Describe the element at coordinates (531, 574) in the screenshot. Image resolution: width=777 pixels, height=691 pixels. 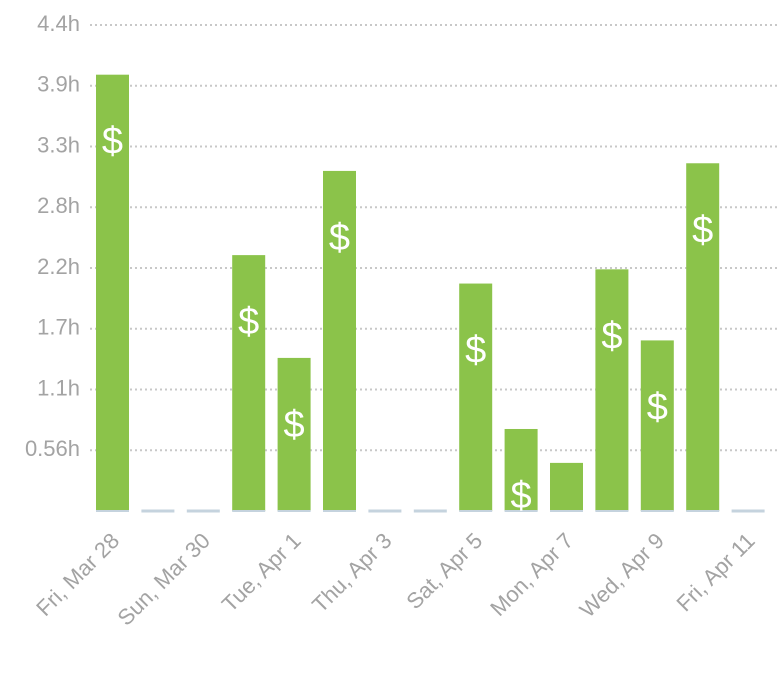
I see `x-tick-label: Mon, Apr 7` at that location.